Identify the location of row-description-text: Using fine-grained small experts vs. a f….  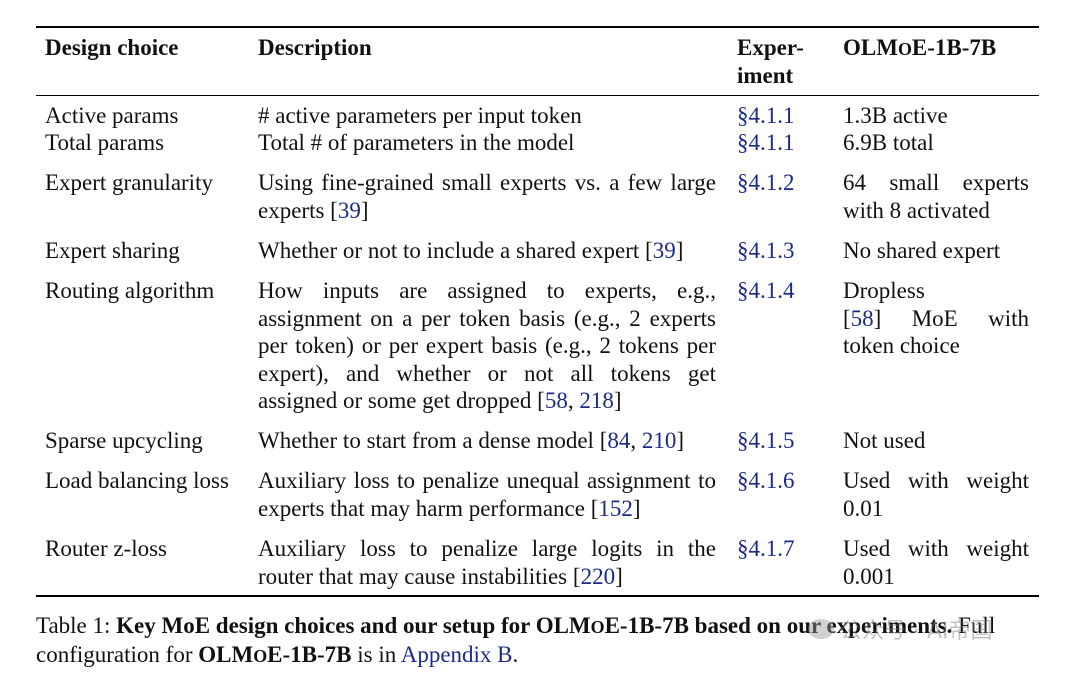
(487, 196).